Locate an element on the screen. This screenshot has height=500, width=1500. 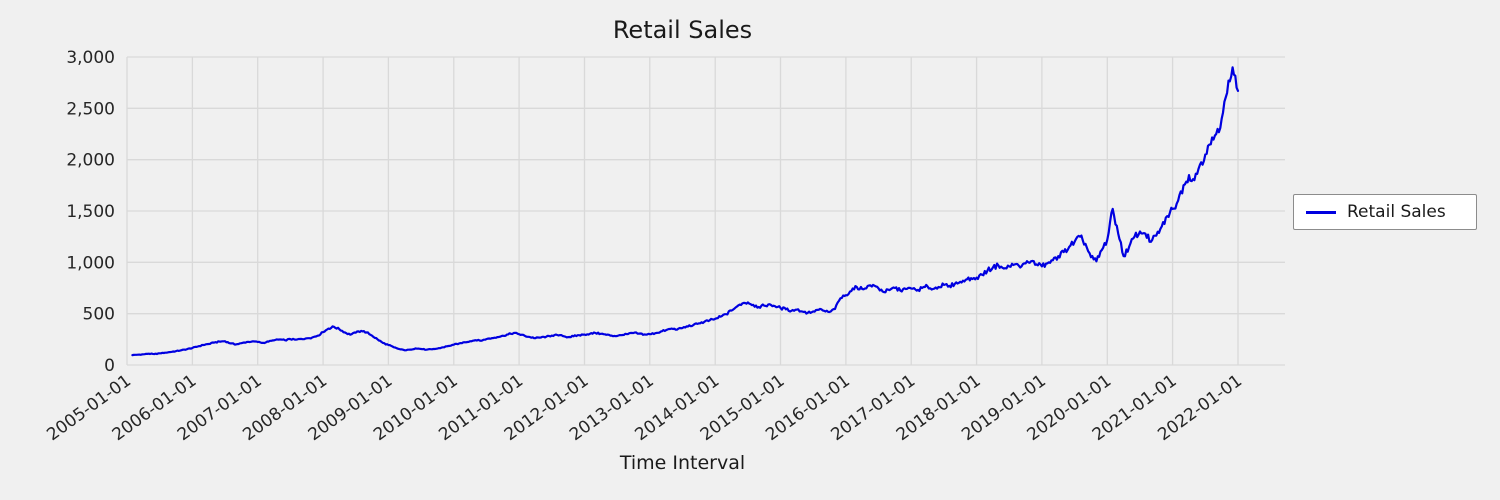
legend-label: Retail Sales is located at coordinates (1396, 212).